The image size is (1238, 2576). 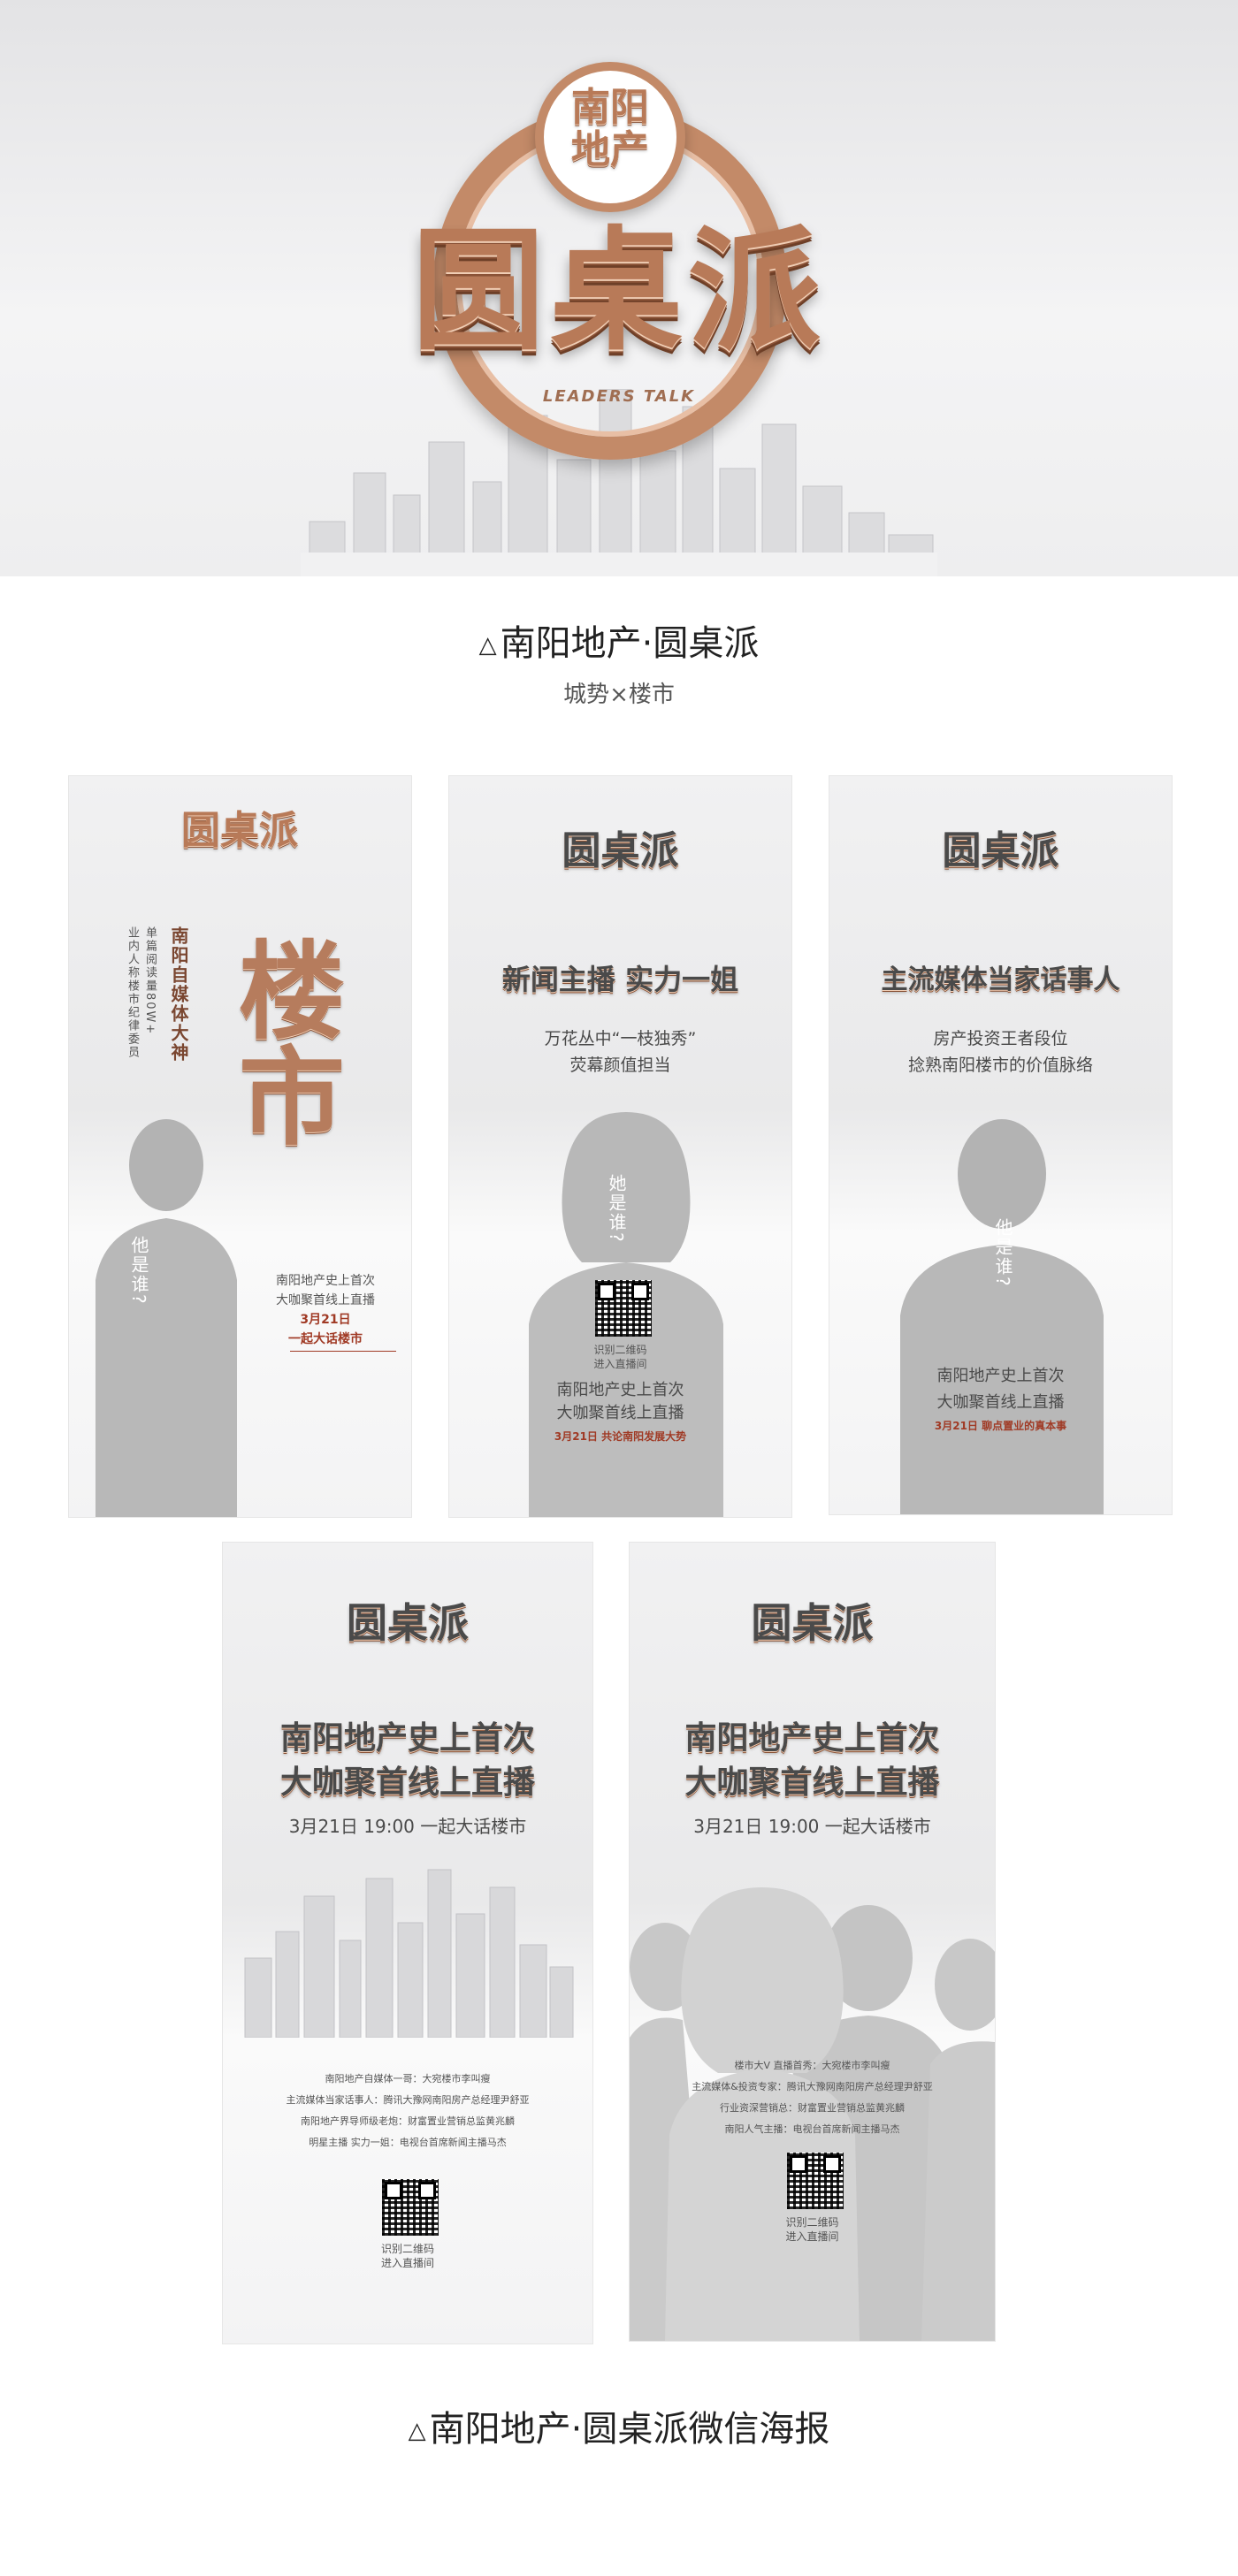 What do you see at coordinates (178, 994) in the screenshot?
I see `vertical-title: 南阳自媒体大神` at bounding box center [178, 994].